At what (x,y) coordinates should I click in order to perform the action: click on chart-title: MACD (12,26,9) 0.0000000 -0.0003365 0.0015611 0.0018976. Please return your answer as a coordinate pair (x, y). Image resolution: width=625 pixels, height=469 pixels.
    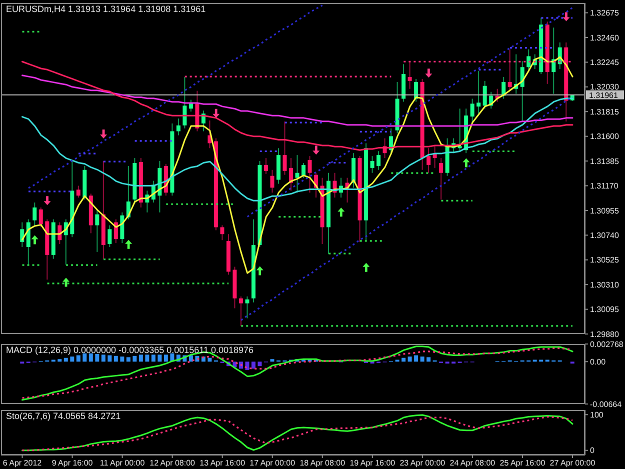
    Looking at the image, I should click on (130, 350).